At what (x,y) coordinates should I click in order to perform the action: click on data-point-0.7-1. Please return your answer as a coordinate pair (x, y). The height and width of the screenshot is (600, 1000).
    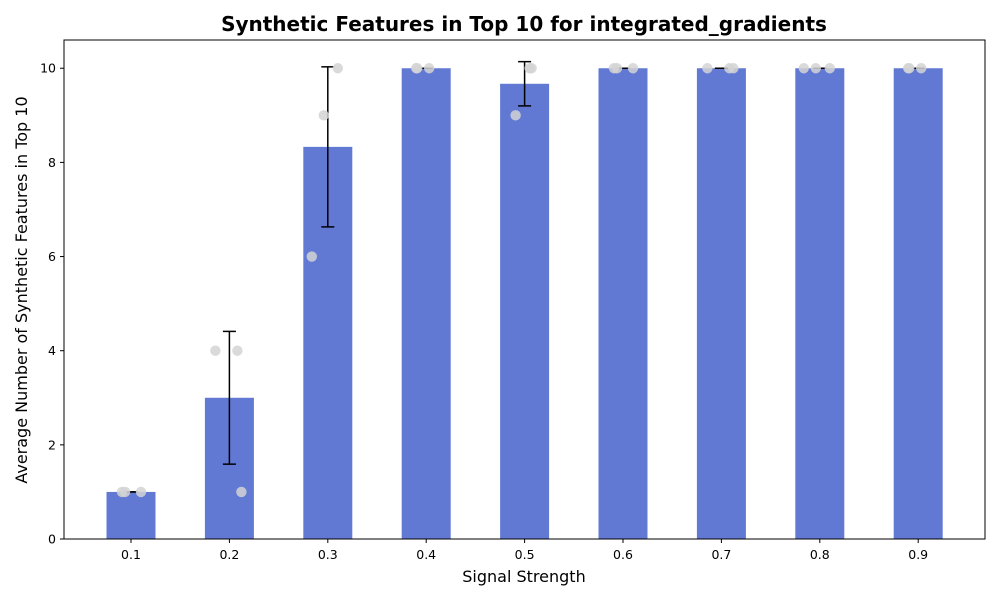
    Looking at the image, I should click on (707, 68).